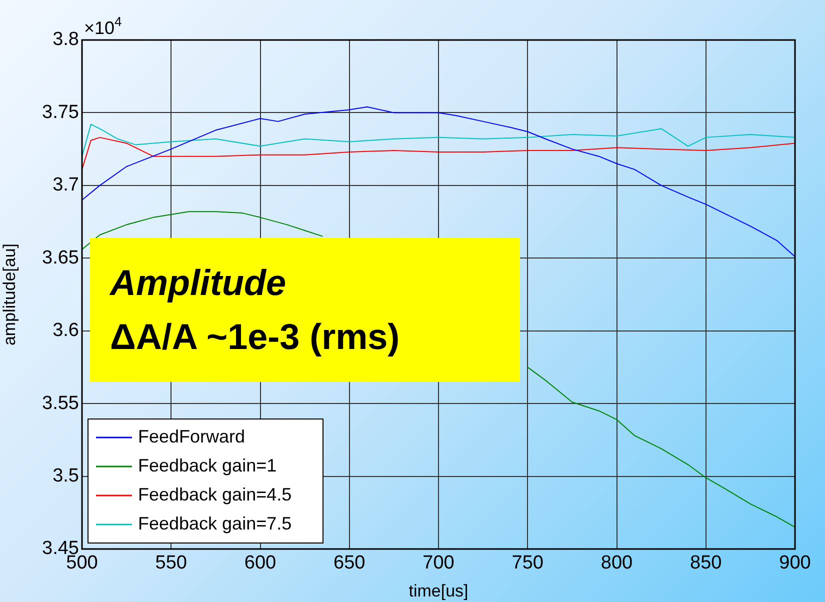  Describe the element at coordinates (207, 465) in the screenshot. I see `legend-label: Feedback gain=1` at that location.